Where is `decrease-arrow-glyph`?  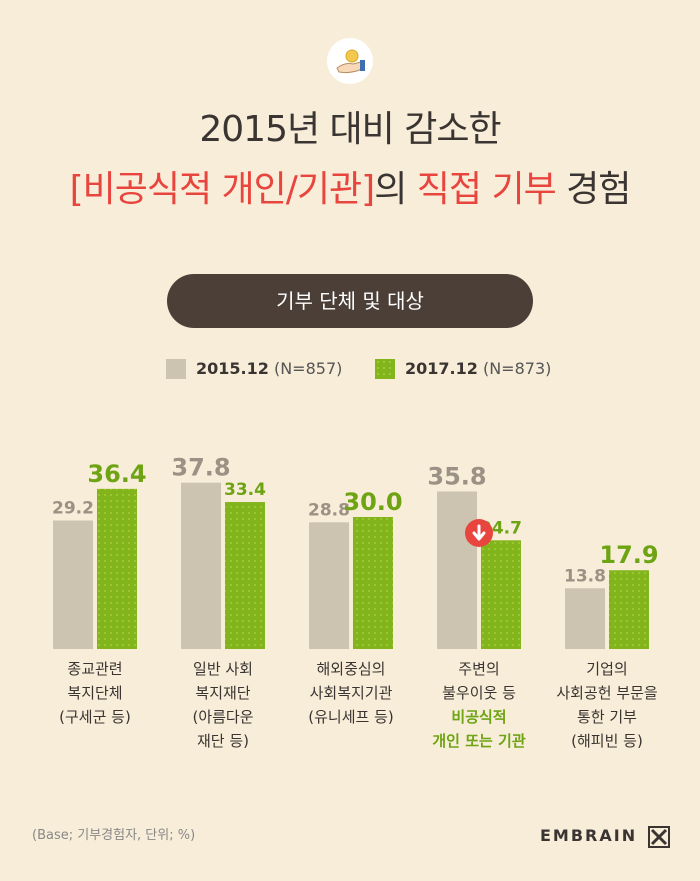
decrease-arrow-glyph is located at coordinates (479, 532).